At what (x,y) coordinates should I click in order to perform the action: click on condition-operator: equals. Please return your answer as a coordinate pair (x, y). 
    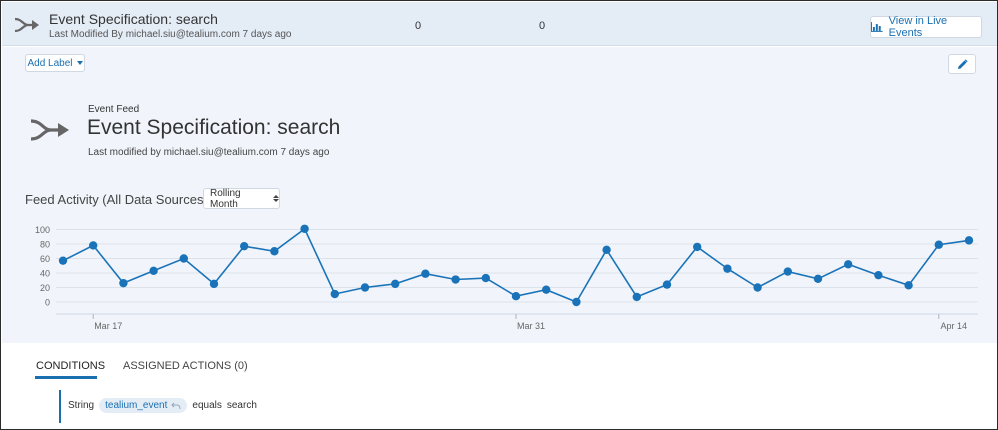
    Looking at the image, I should click on (207, 405).